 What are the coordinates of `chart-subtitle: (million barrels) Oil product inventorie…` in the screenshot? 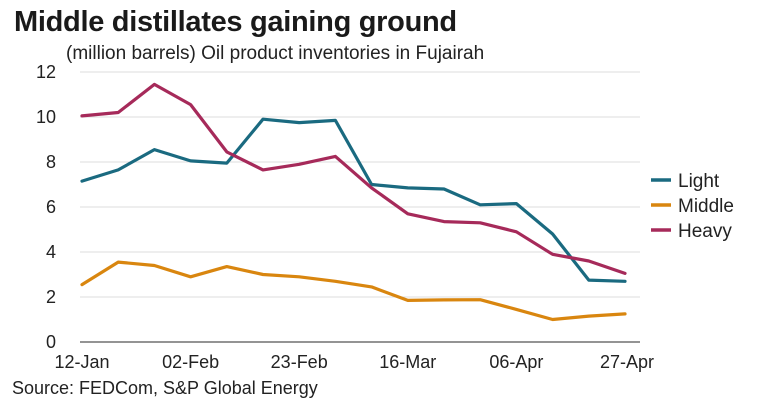 It's located at (275, 53).